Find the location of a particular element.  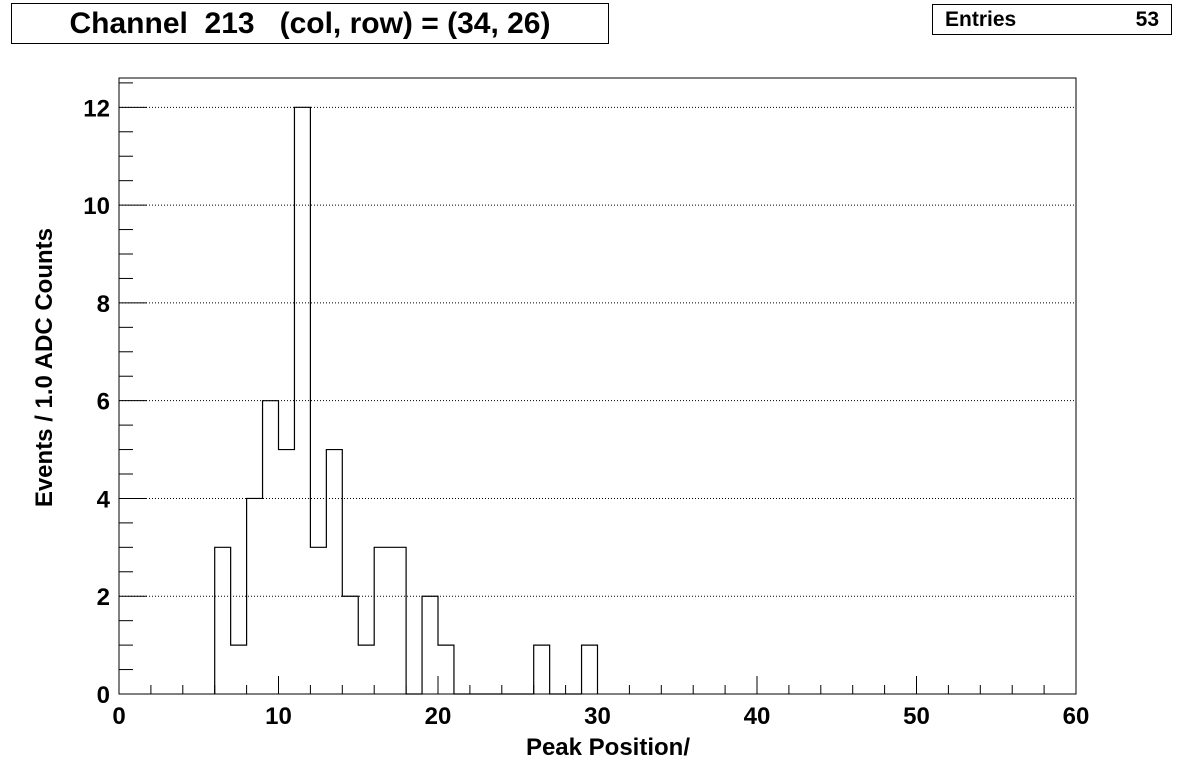

stats-entries-value: 53 is located at coordinates (1147, 19).